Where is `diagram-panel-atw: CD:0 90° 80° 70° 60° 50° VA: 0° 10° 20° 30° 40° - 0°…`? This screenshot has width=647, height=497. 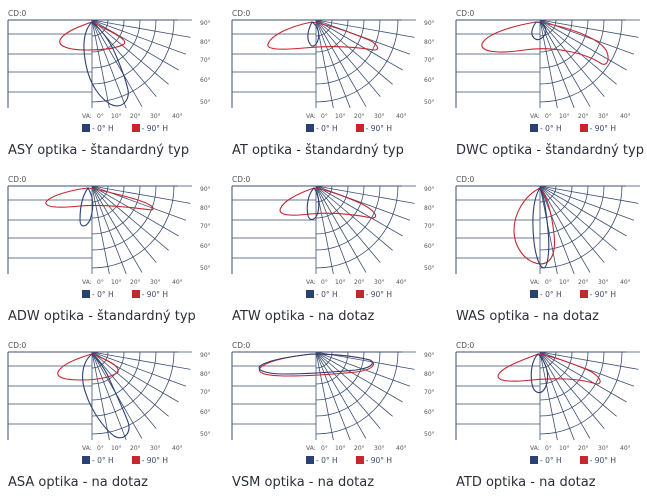
diagram-panel-atw: CD:0 90° 80° 70° 60° 50° VA: 0° 10° 20° 30° 40° - 0°… is located at coordinates (332, 248).